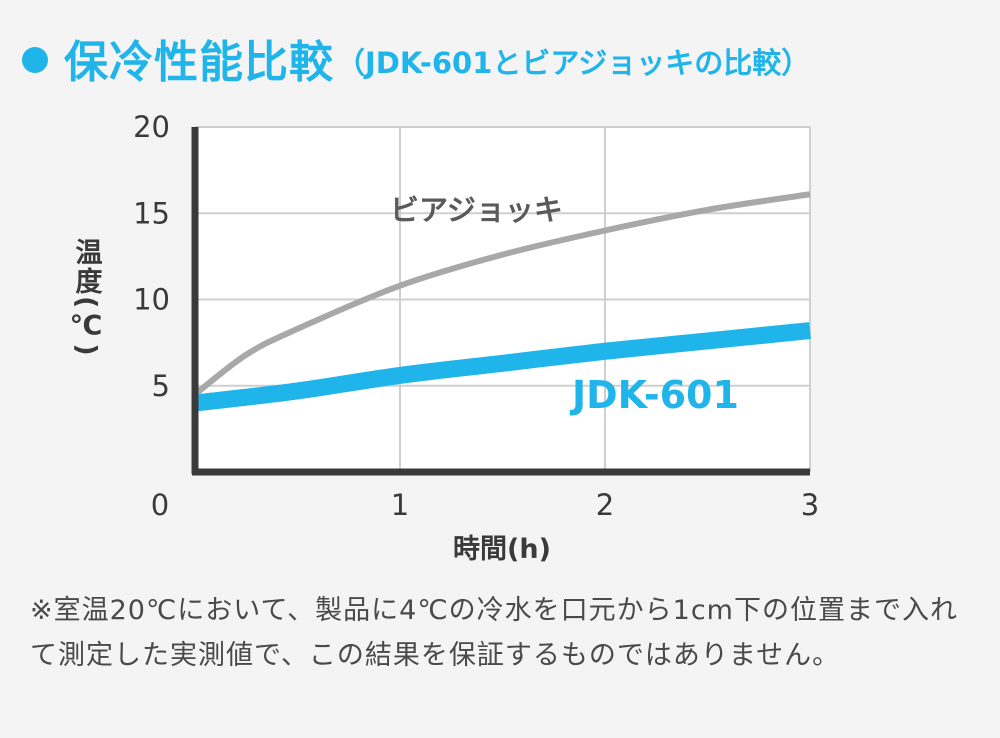 Image resolution: width=1000 pixels, height=738 pixels. What do you see at coordinates (160, 505) in the screenshot?
I see `x-tick-label: 0` at bounding box center [160, 505].